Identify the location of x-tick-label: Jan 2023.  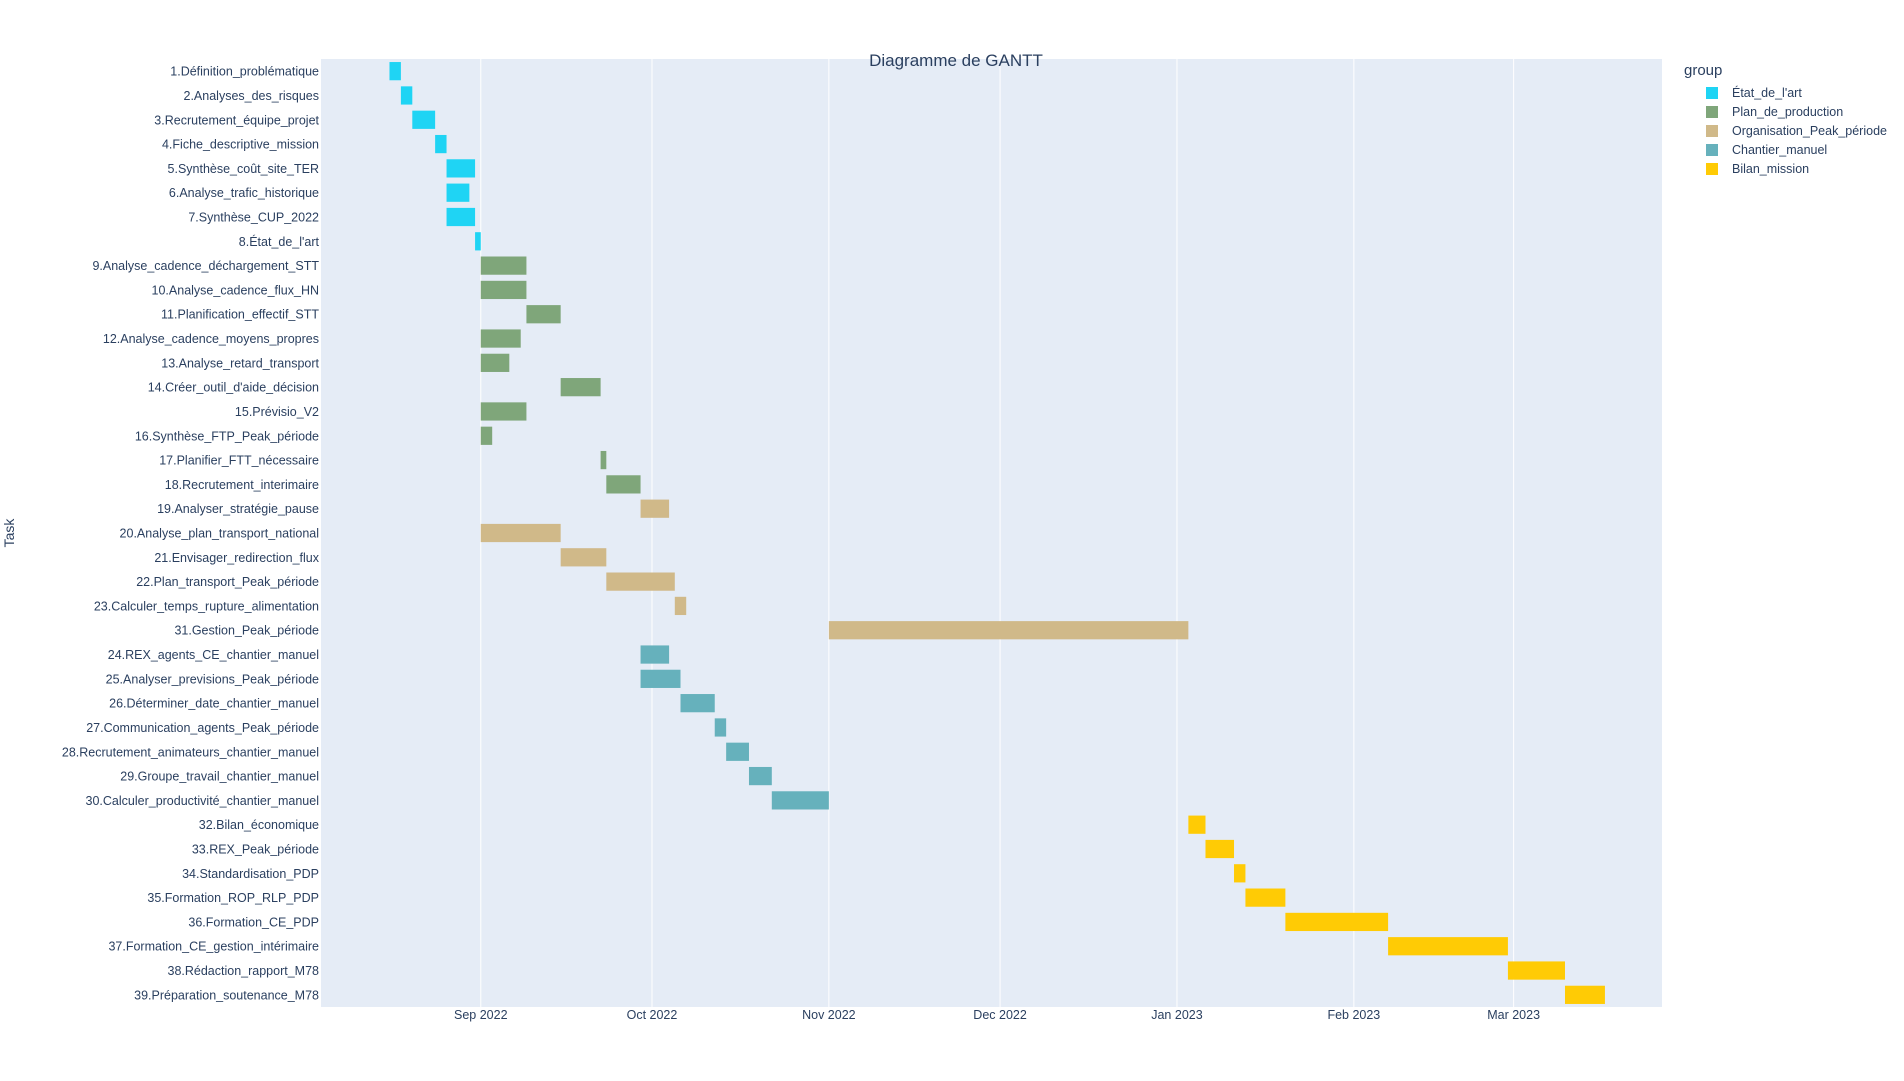
(1176, 1015).